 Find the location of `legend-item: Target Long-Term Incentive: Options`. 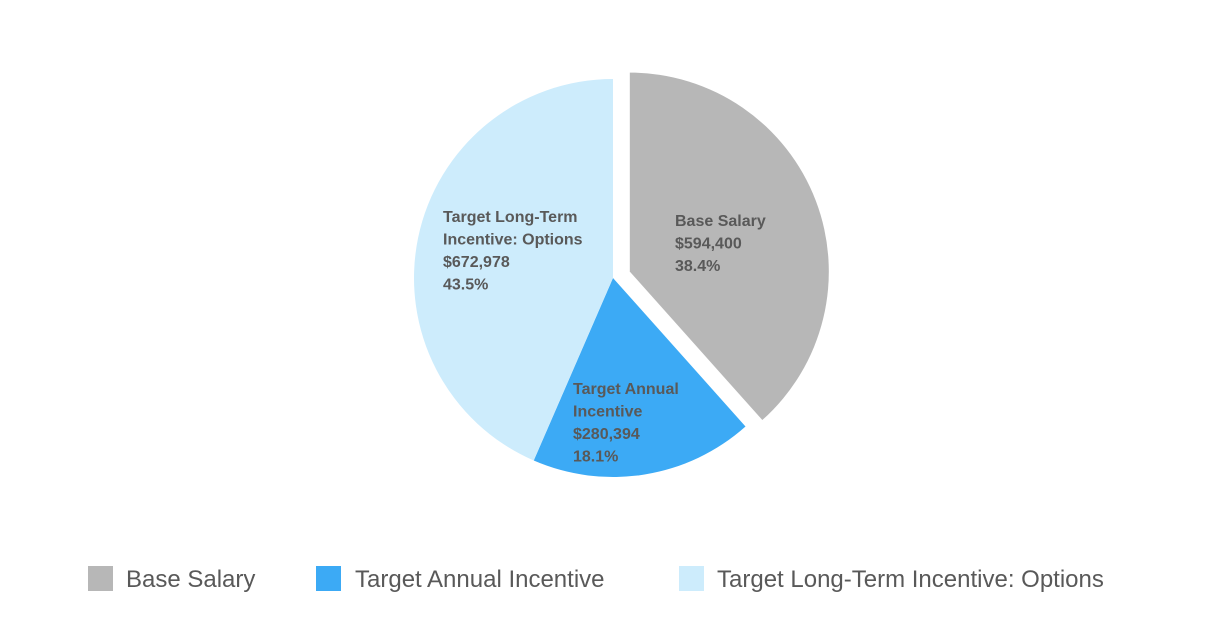

legend-item: Target Long-Term Incentive: Options is located at coordinates (891, 579).